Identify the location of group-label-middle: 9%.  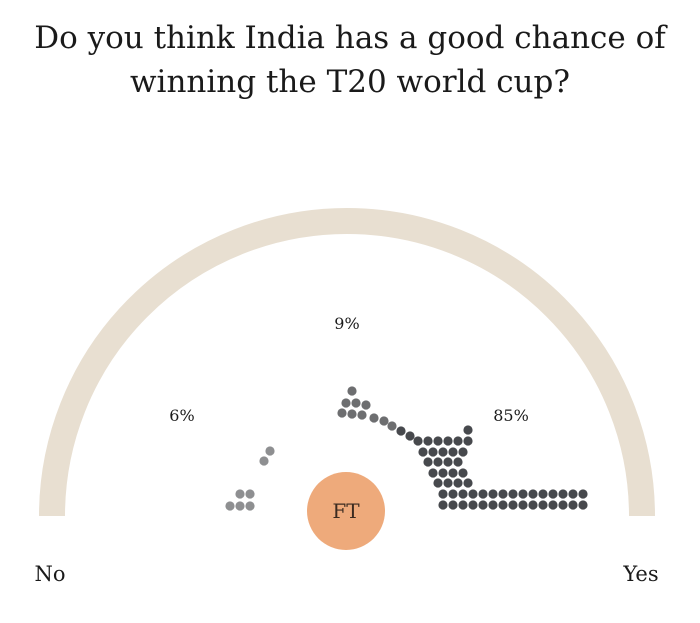
(346, 323).